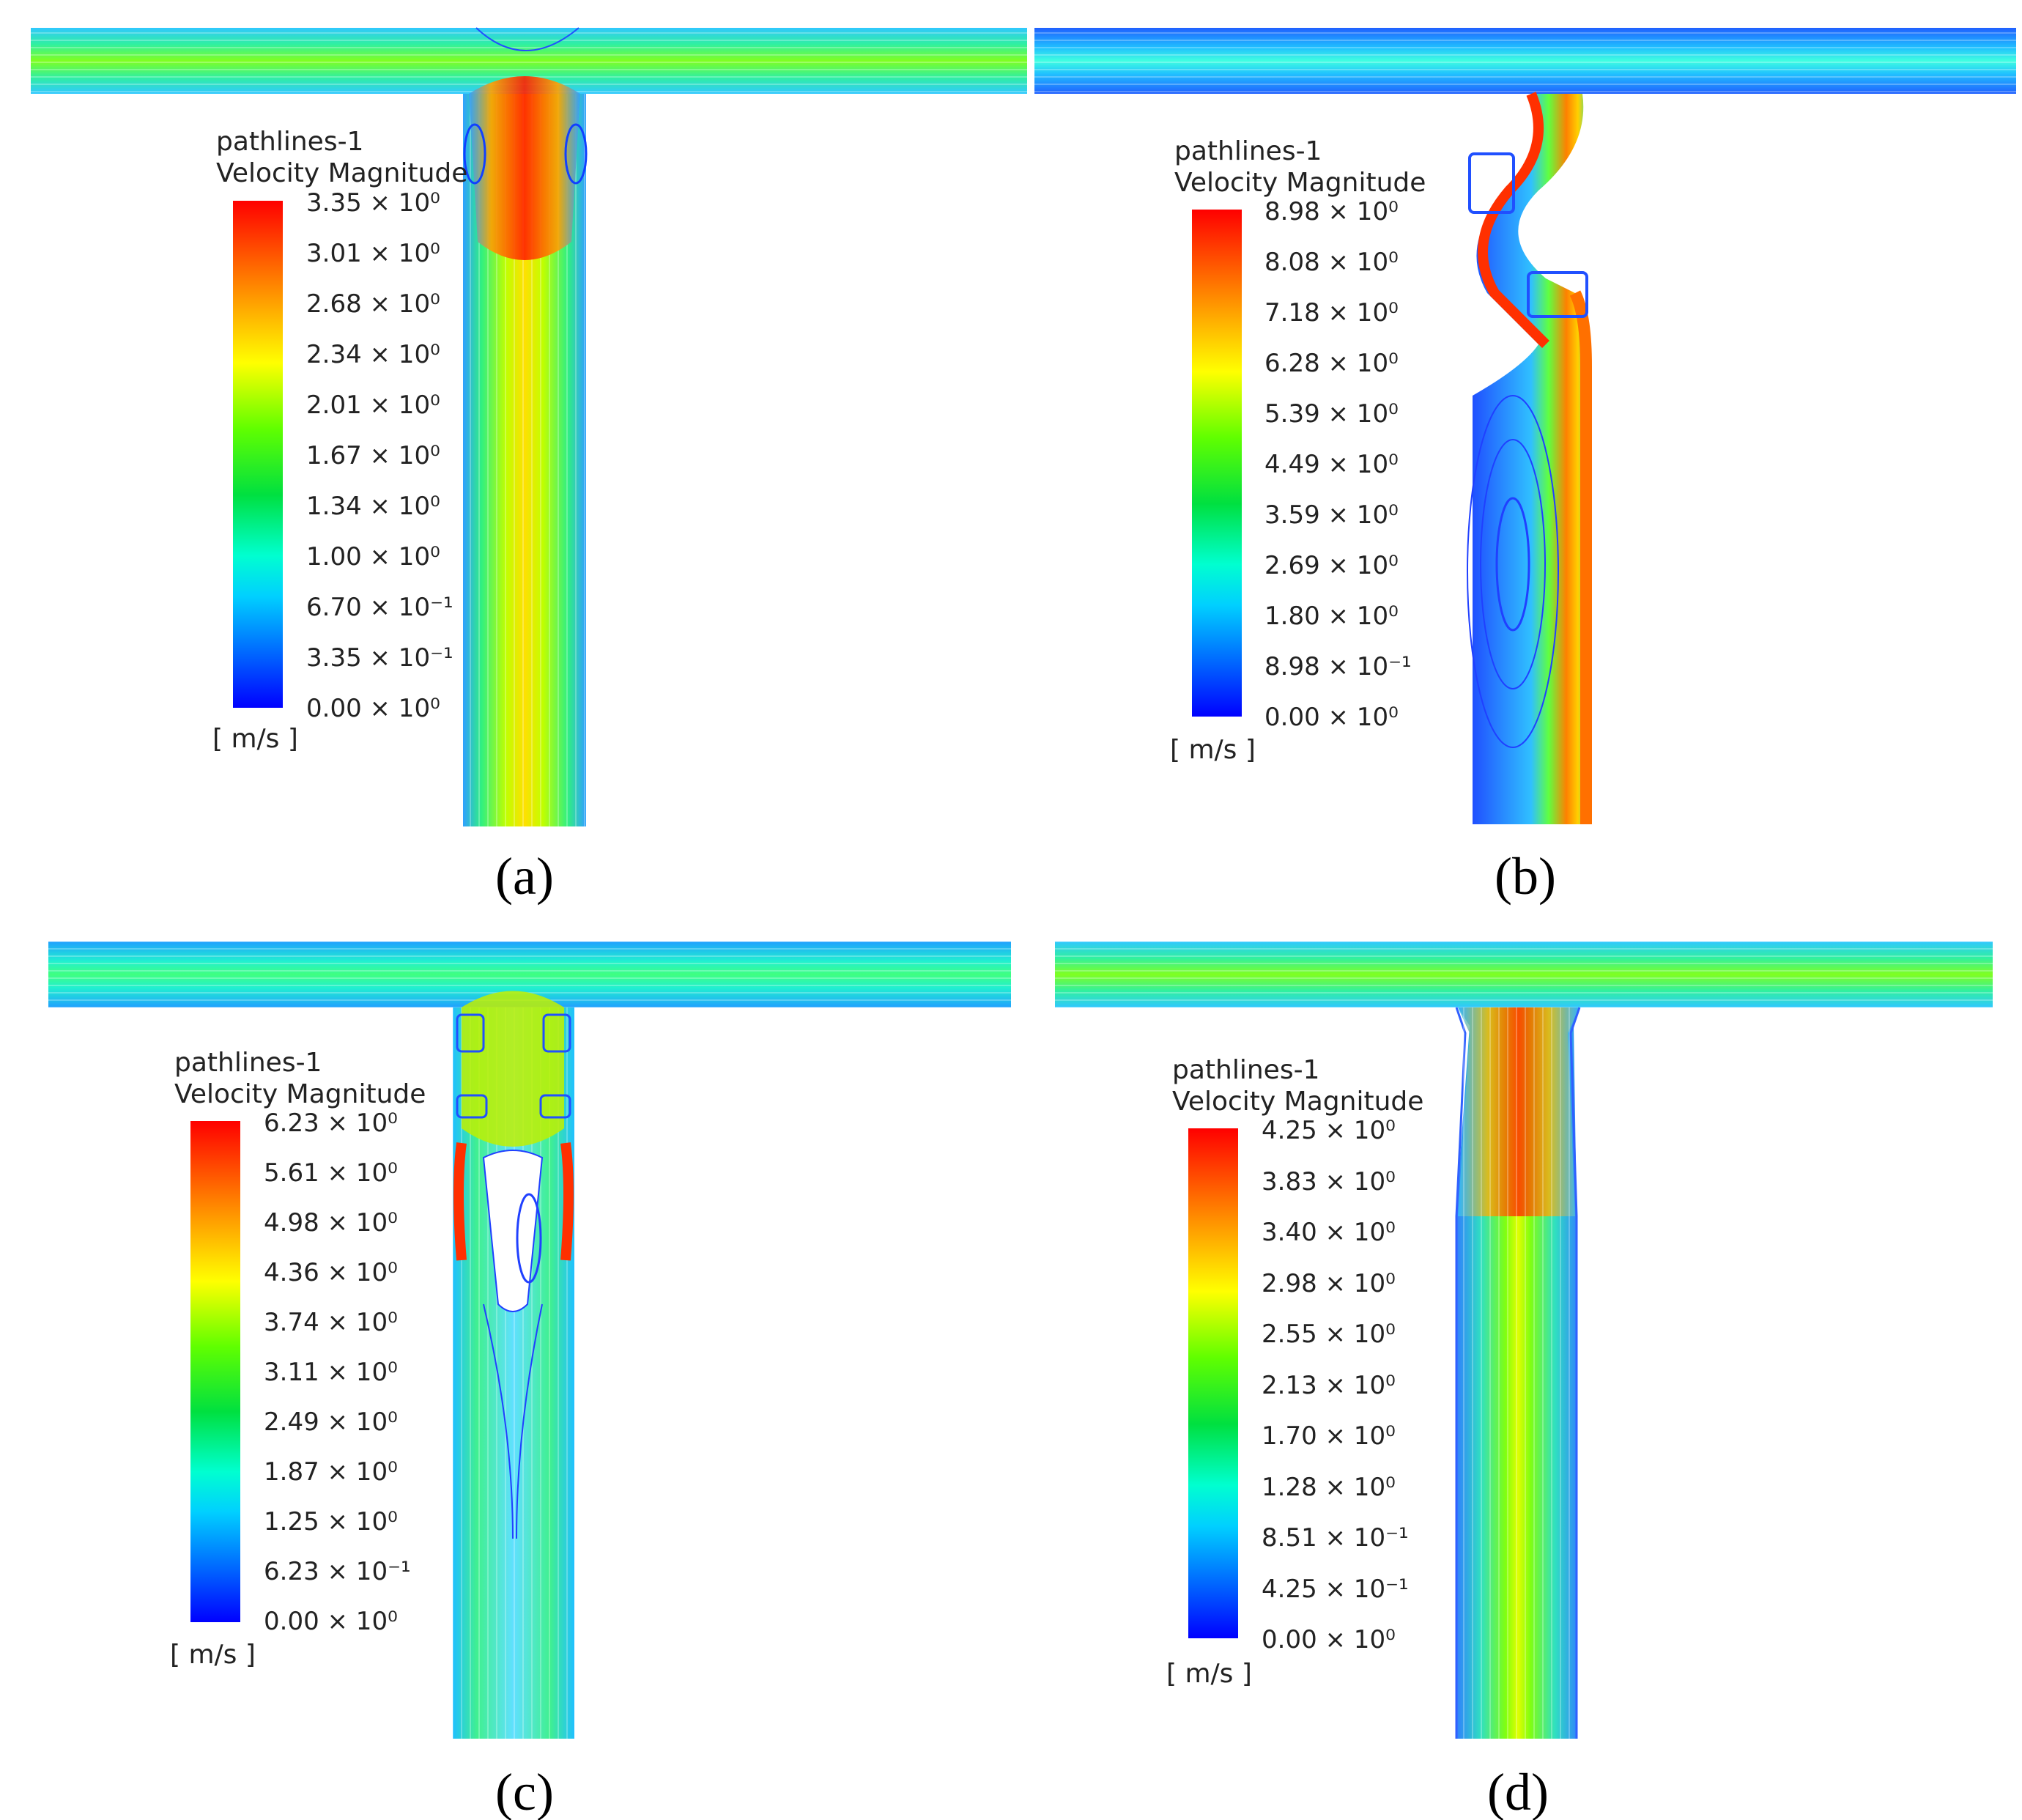 This screenshot has height=1820, width=2022. I want to click on tick-label: 3.59 × 10⁰, so click(1331, 515).